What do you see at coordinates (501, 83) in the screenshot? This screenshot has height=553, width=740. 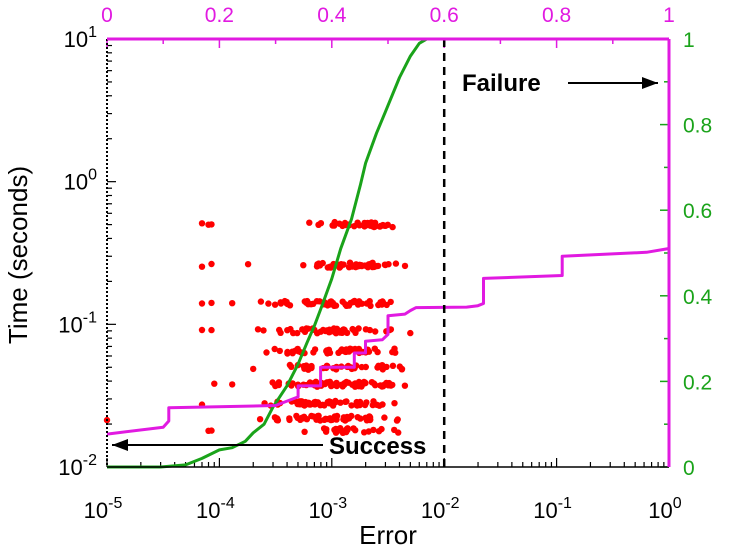 I see `failure-annotation: Failure` at bounding box center [501, 83].